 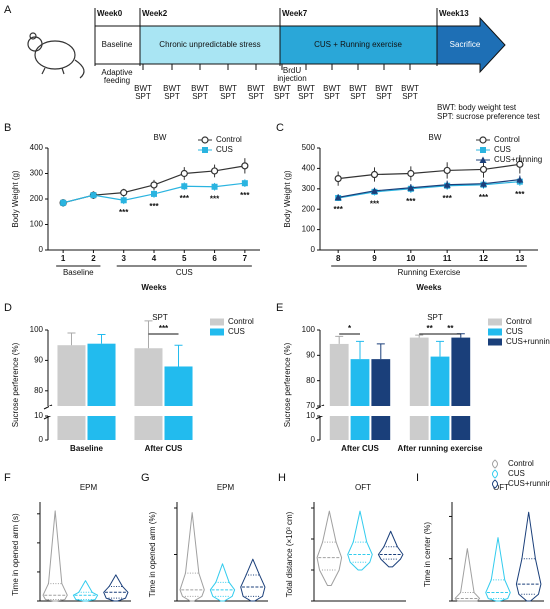 What do you see at coordinates (86, 448) in the screenshot?
I see `x-tick-label: Baseline` at bounding box center [86, 448].